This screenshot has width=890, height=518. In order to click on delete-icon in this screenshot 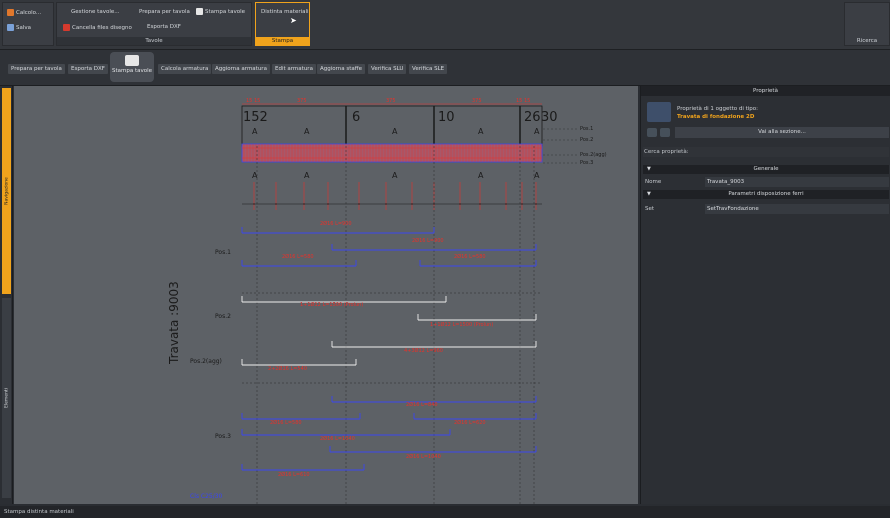, I will do `click(66, 27)`.